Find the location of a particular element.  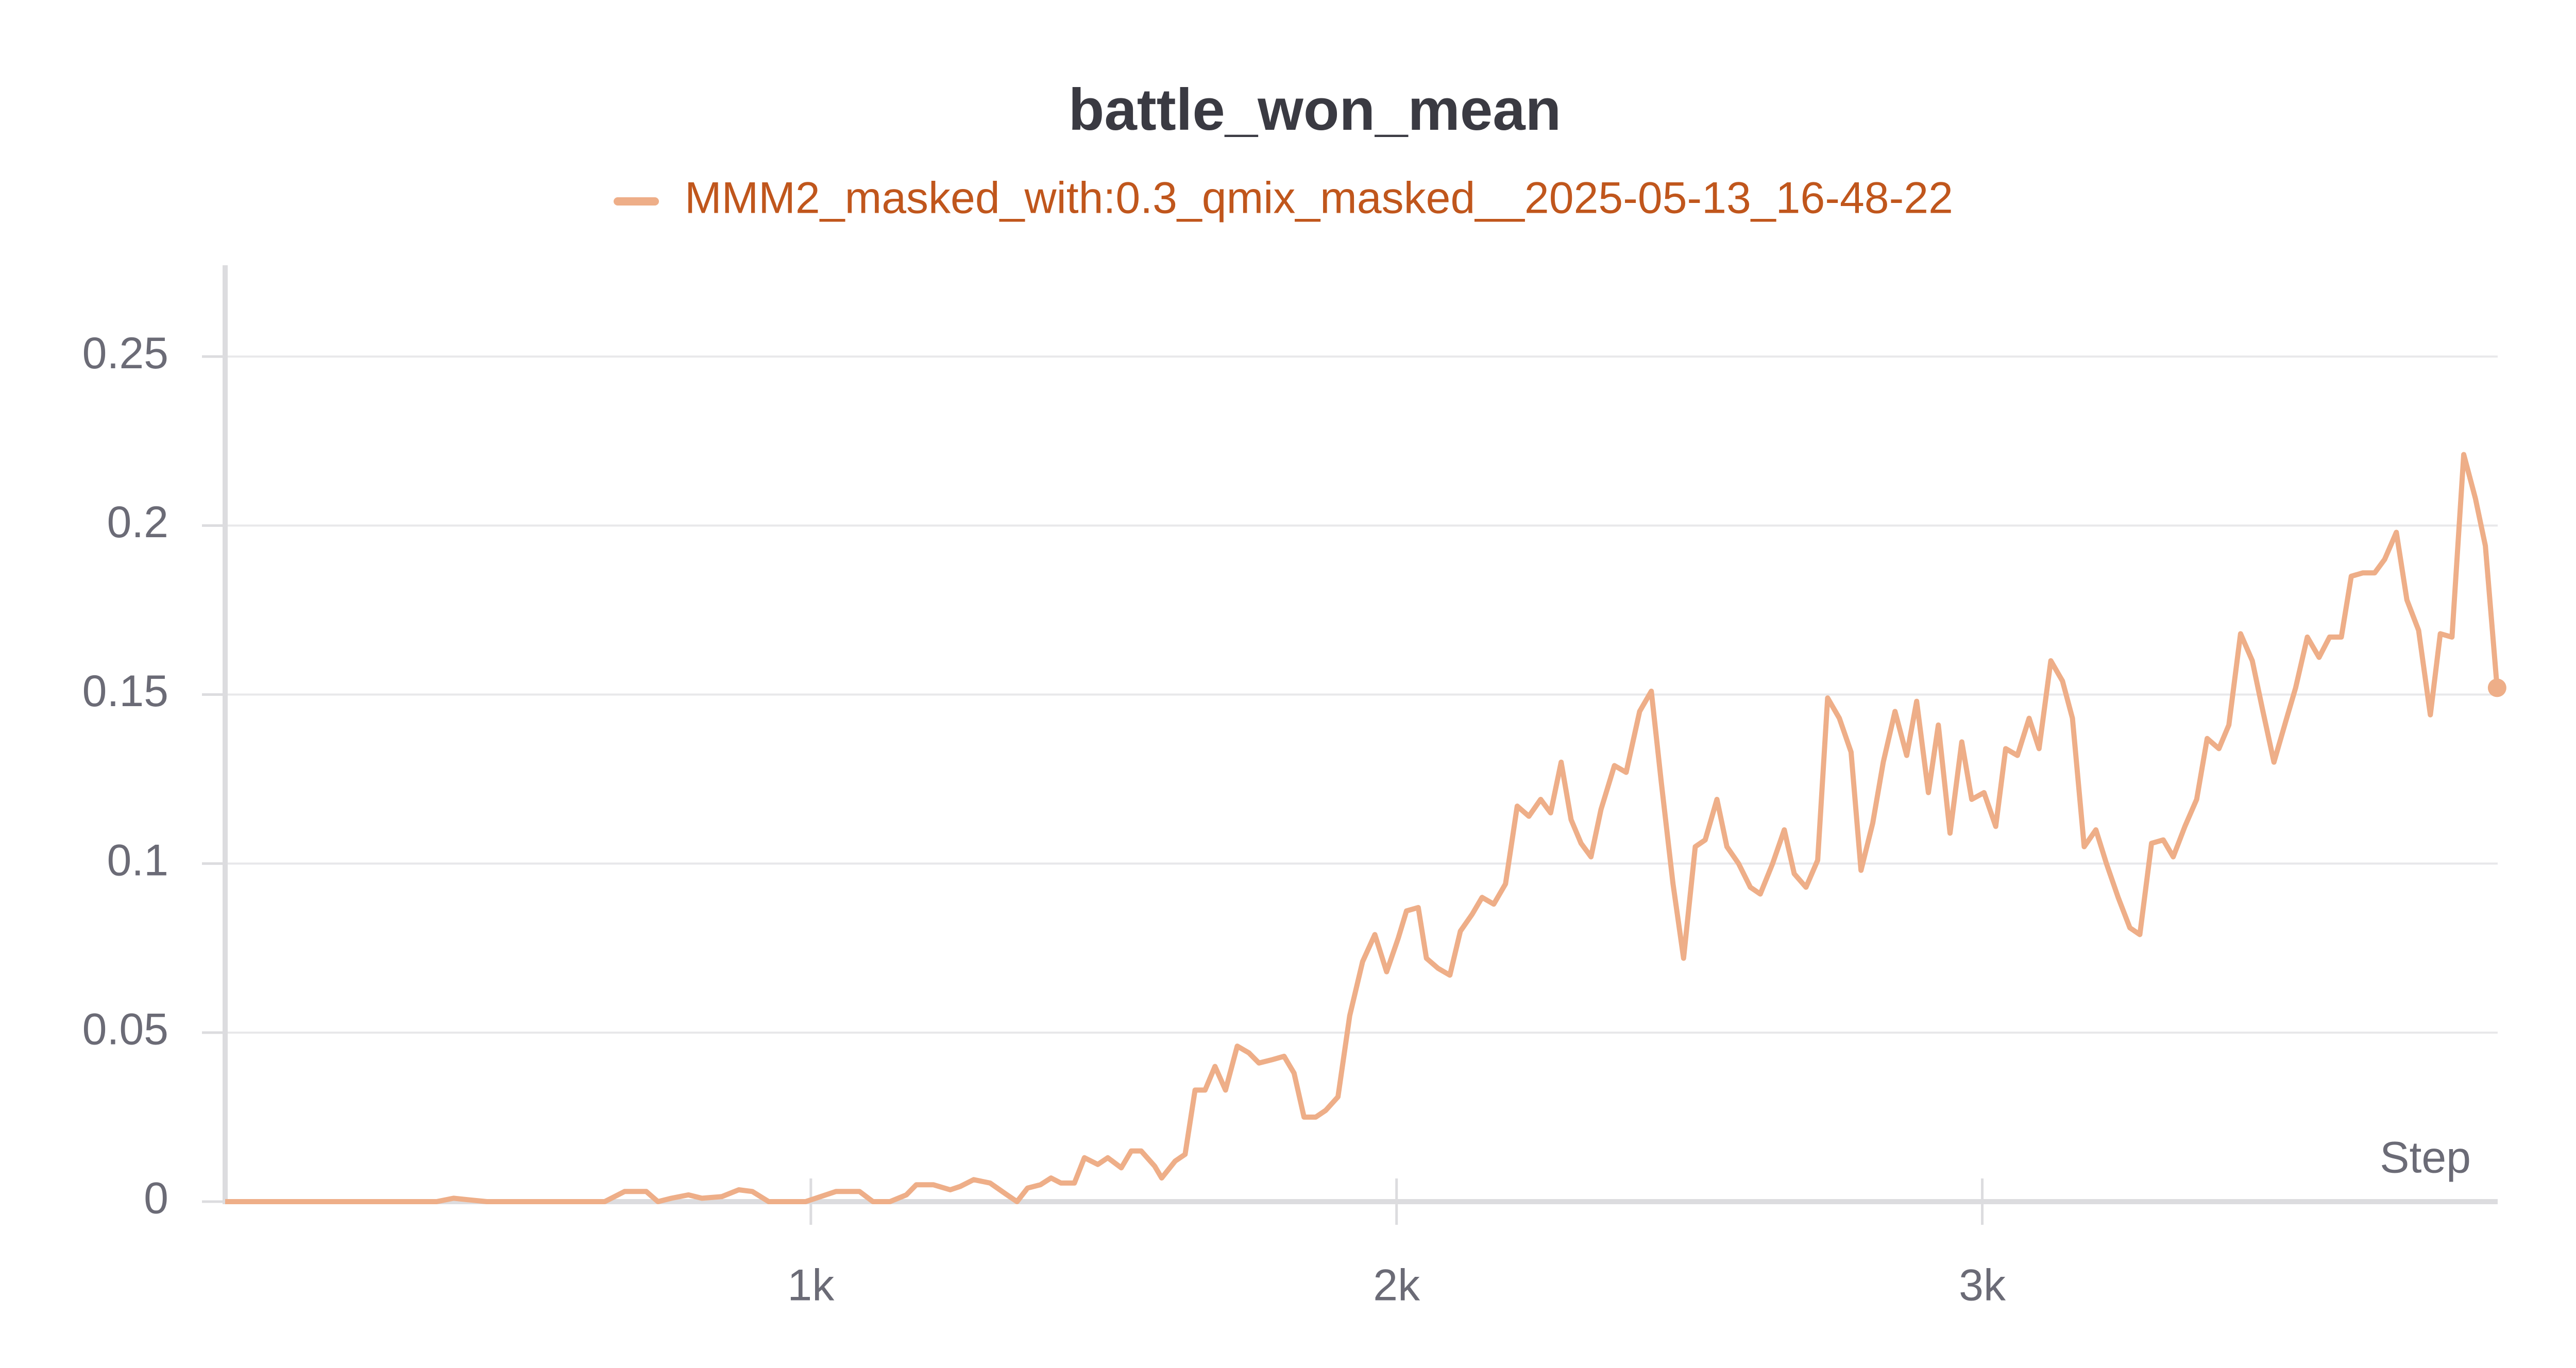

y-tick-label: 0.2 is located at coordinates (137, 522).